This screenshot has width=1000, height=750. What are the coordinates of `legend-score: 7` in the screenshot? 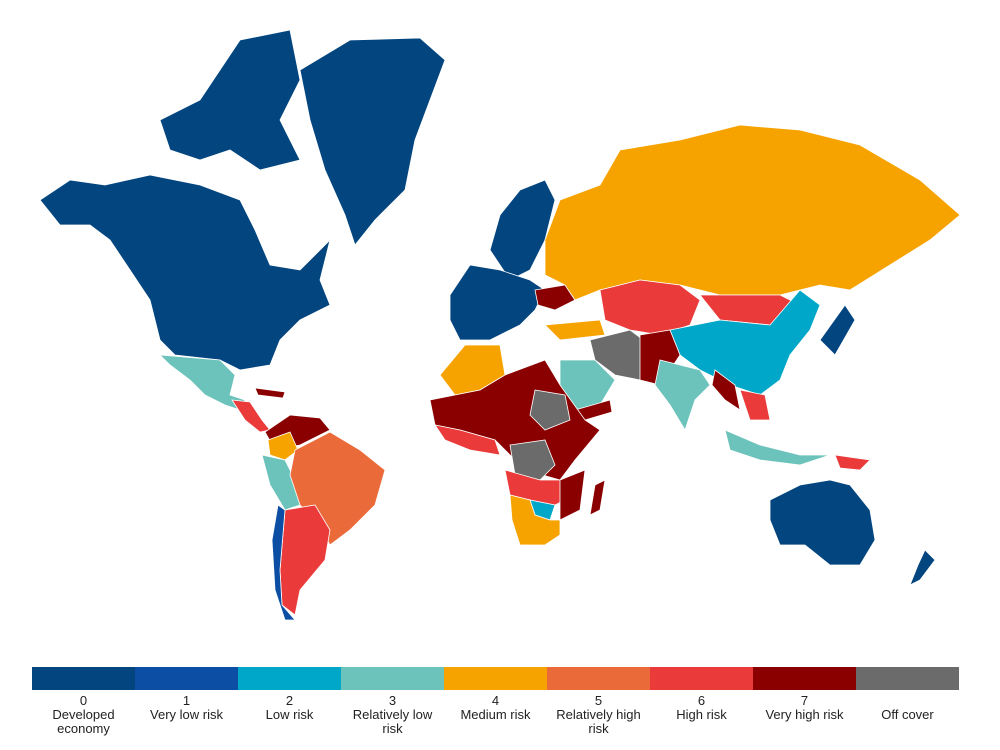 It's located at (804, 700).